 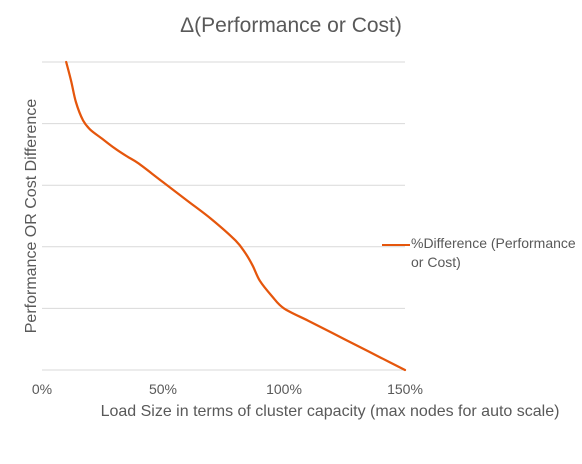 I want to click on x-tick-label-2: 100%, so click(x=284, y=389).